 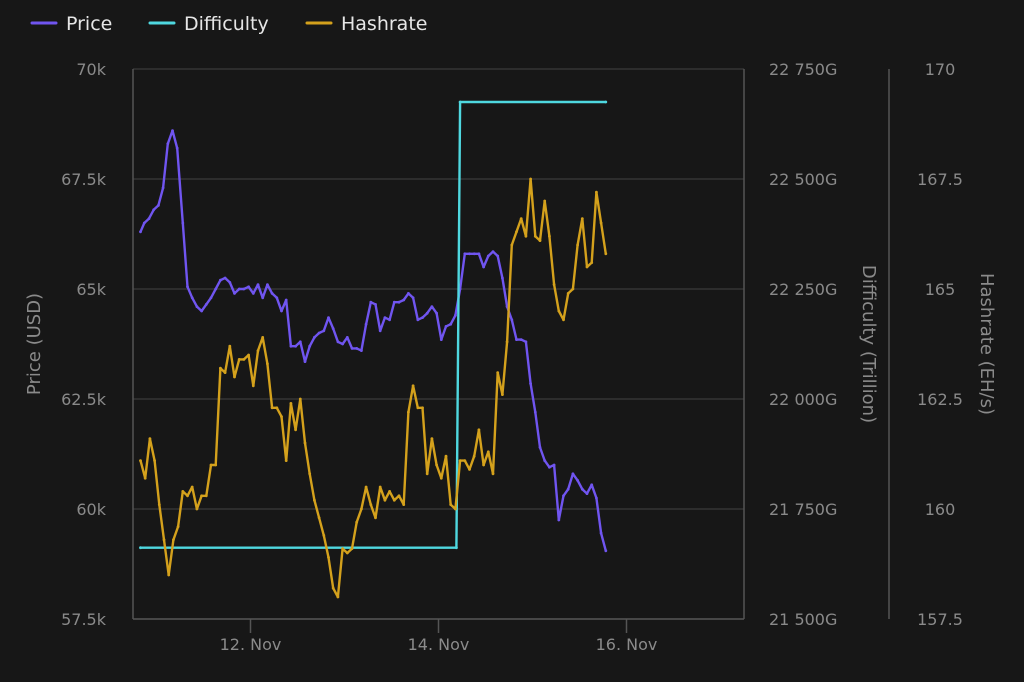 What do you see at coordinates (940, 179) in the screenshot?
I see `hashrate-tick-label-4: 167.5` at bounding box center [940, 179].